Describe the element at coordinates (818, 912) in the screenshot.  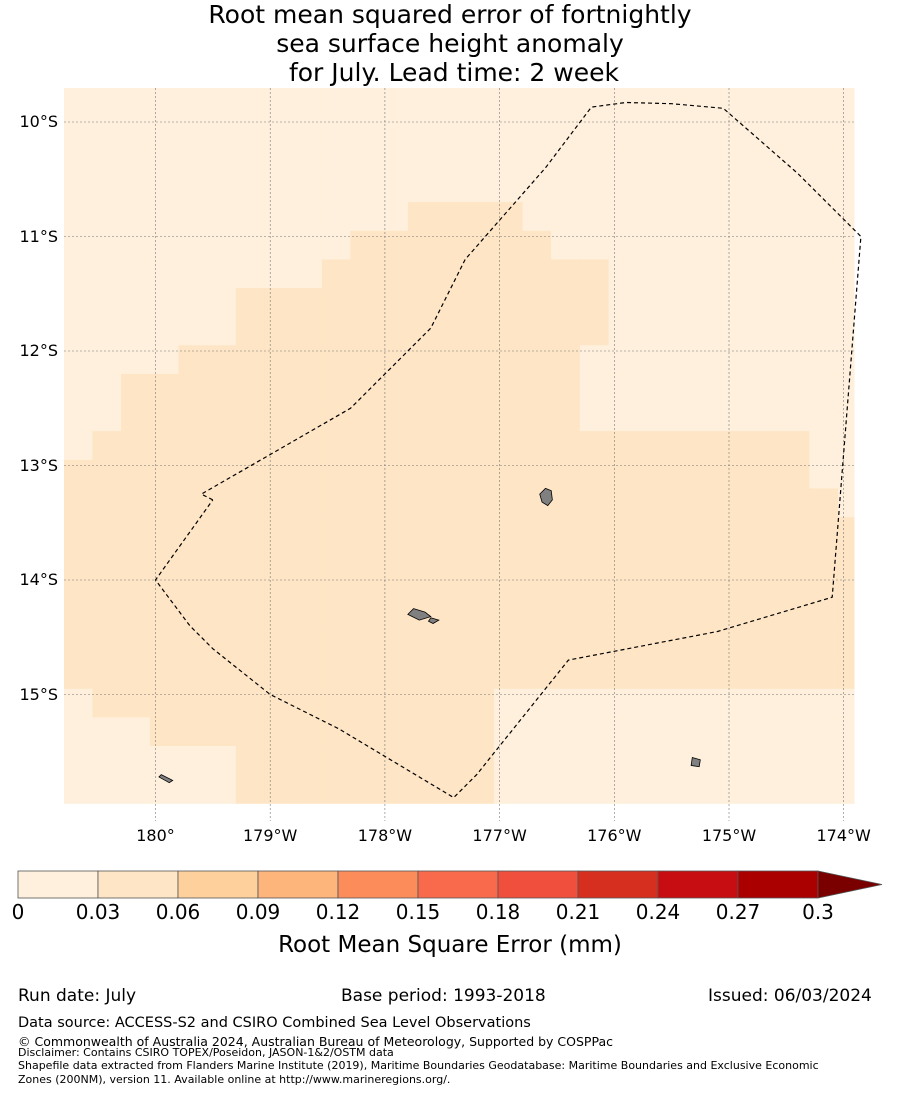
I see `colorbar-tick: 0.3` at that location.